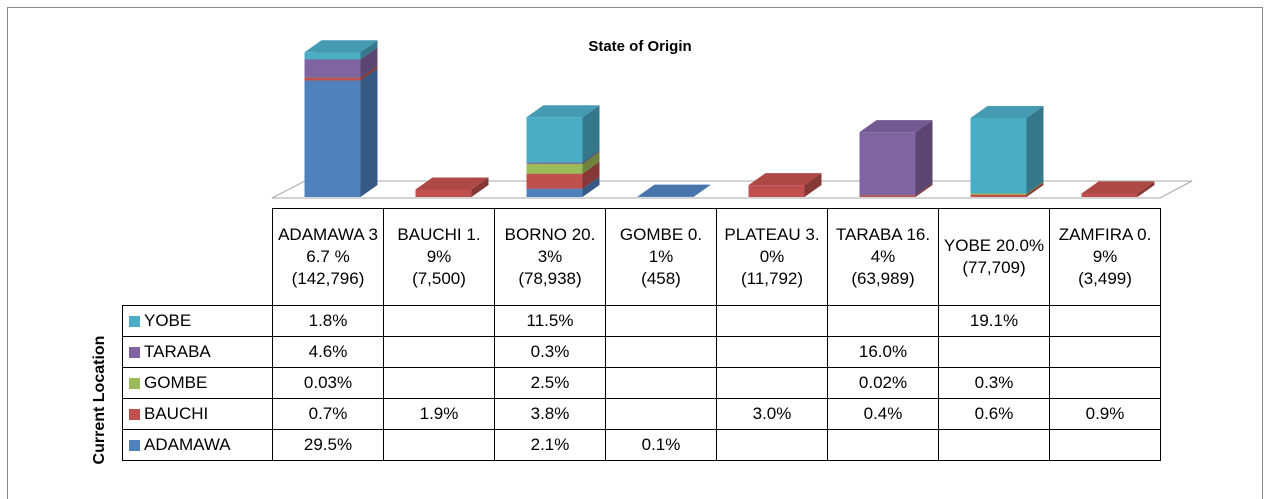 The width and height of the screenshot is (1270, 499). I want to click on value-label: 0.6%, so click(994, 413).